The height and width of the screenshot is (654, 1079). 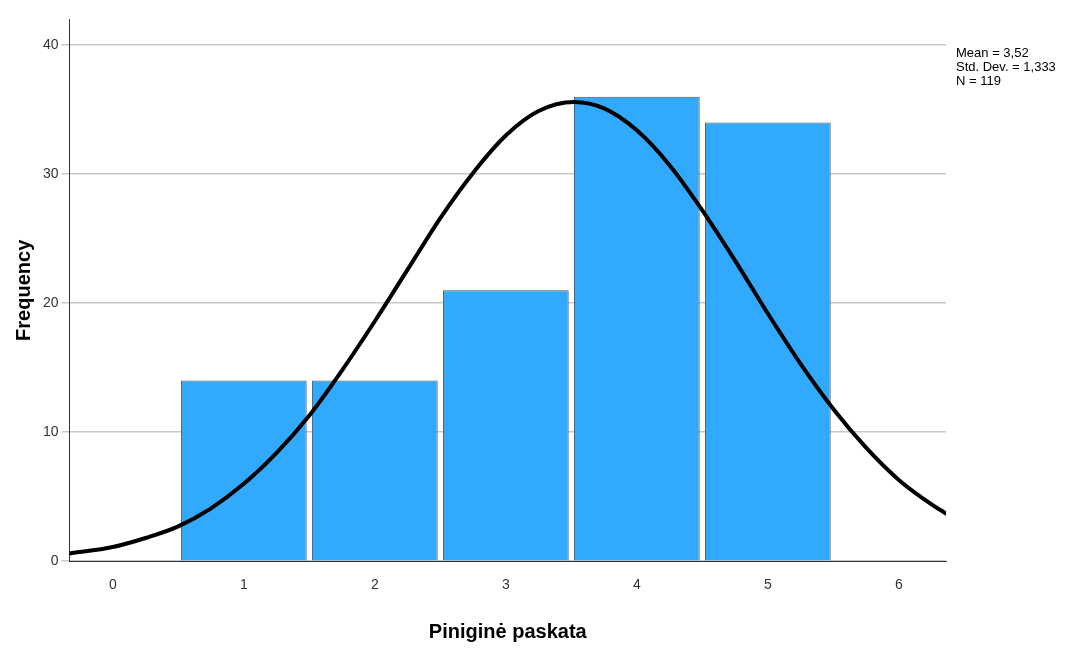 I want to click on x-axis-title: Piniginė paskata, so click(x=508, y=630).